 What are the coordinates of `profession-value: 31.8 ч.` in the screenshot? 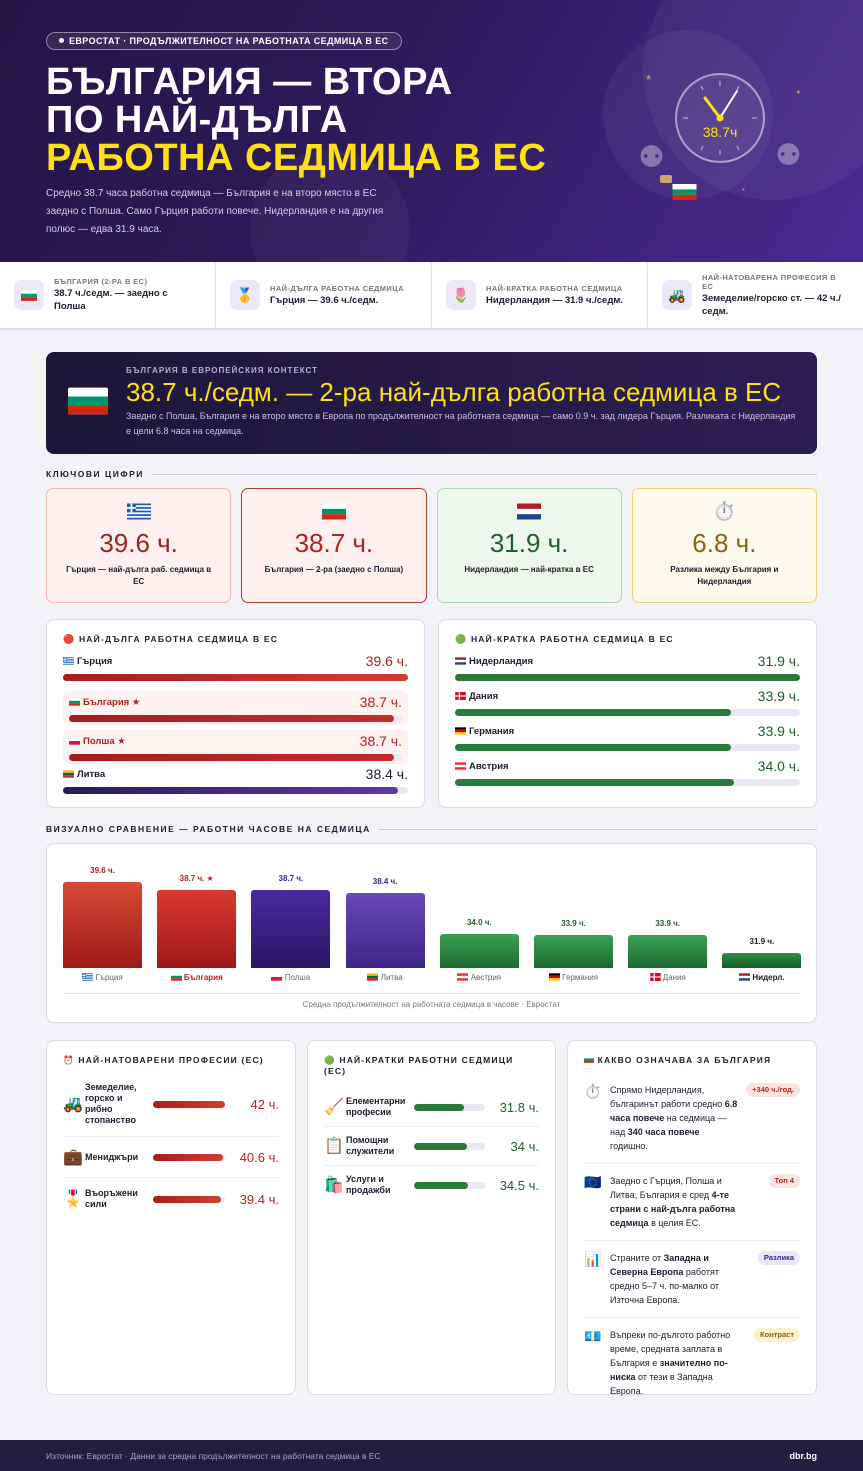 It's located at (519, 1107).